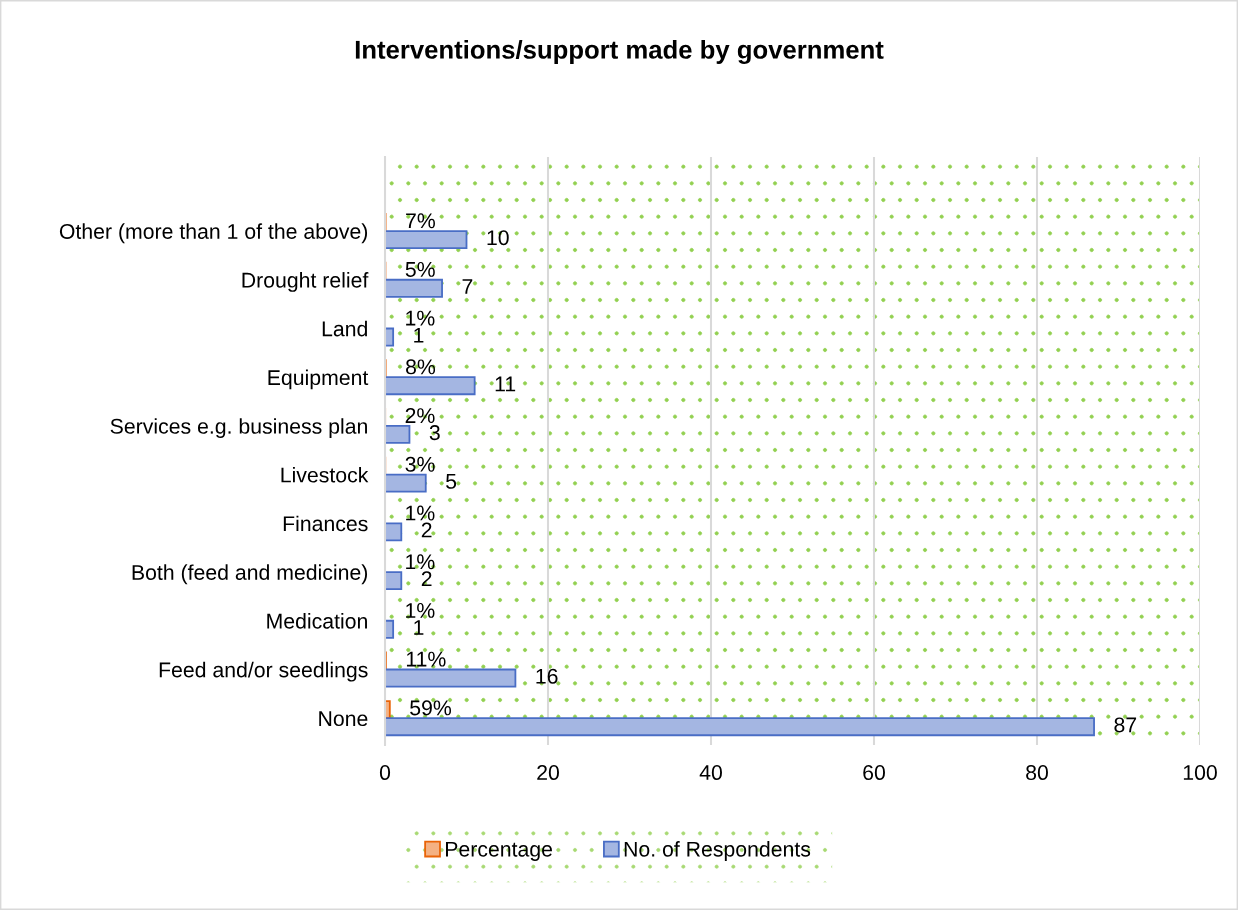 Image resolution: width=1238 pixels, height=910 pixels. I want to click on y-tick-label: Feed and/or seedlings, so click(263, 671).